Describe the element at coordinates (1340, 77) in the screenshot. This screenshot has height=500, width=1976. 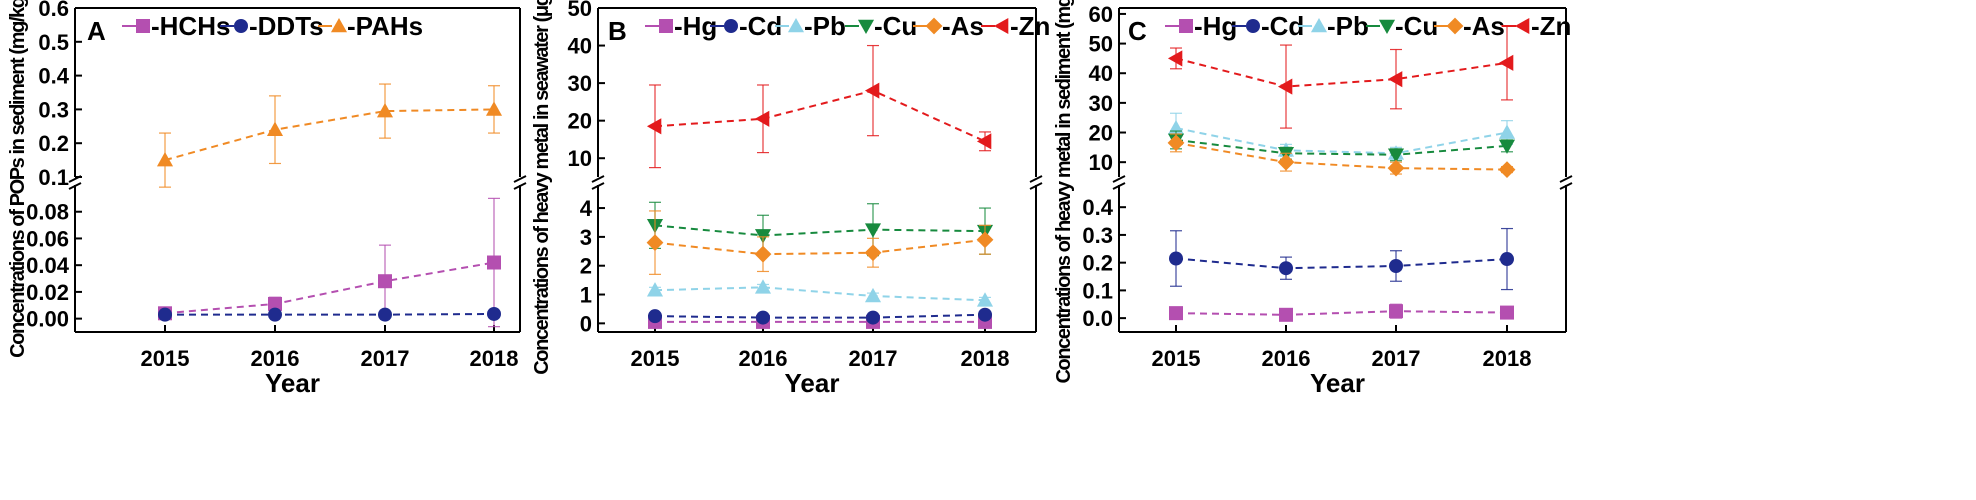
I see `series-zn` at that location.